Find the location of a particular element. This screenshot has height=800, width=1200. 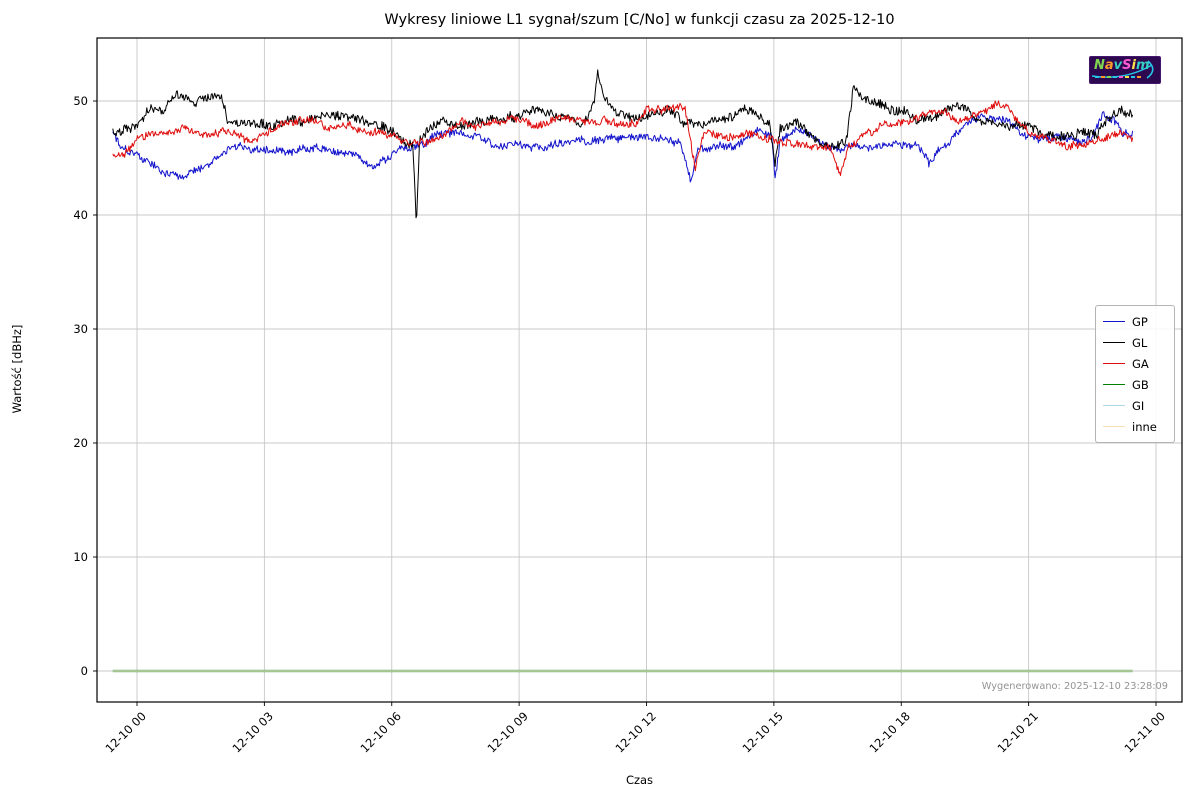

generated-timestamp: Wygenerowano: 2025-12-10 23:28:09 is located at coordinates (1074, 686).